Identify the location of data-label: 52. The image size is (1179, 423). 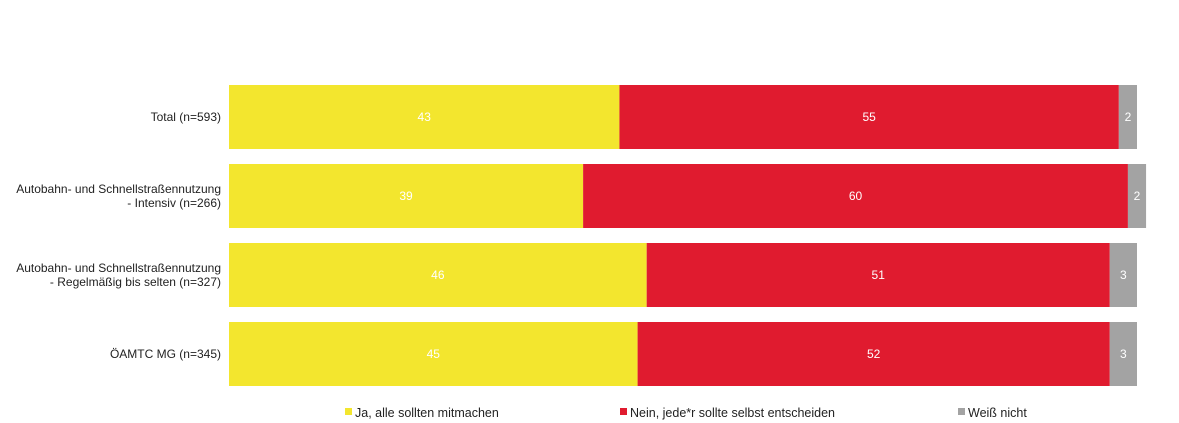
(874, 354).